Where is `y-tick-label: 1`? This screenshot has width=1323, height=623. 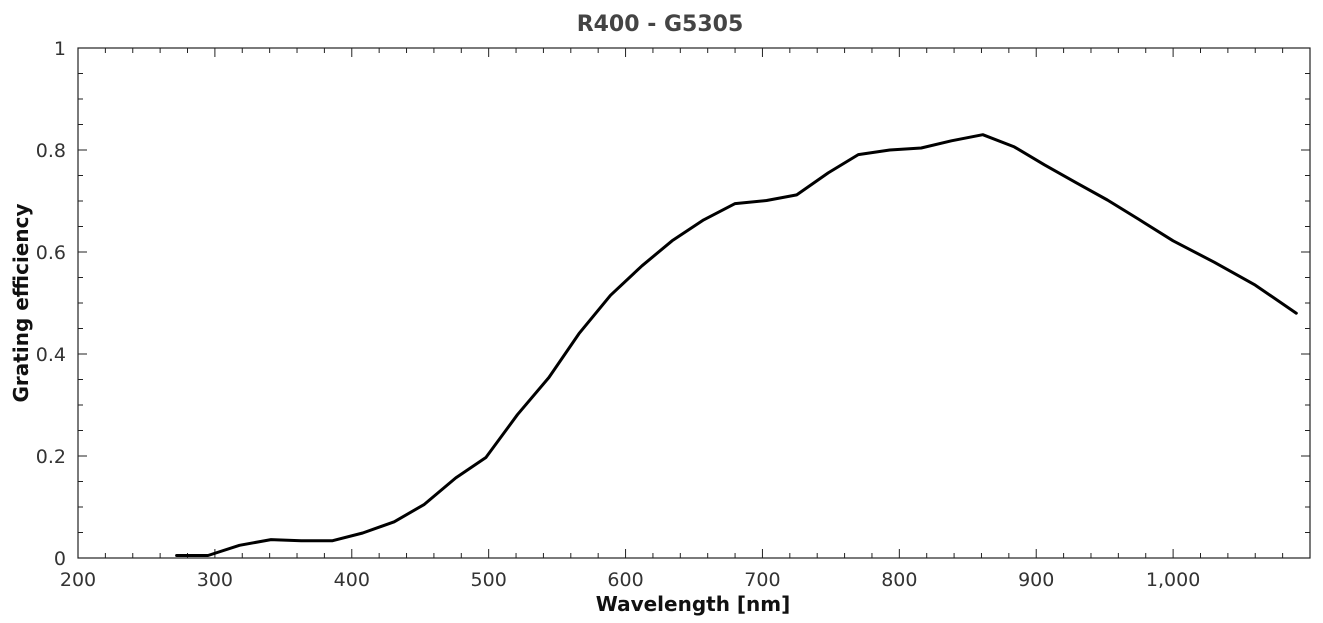
y-tick-label: 1 is located at coordinates (60, 49).